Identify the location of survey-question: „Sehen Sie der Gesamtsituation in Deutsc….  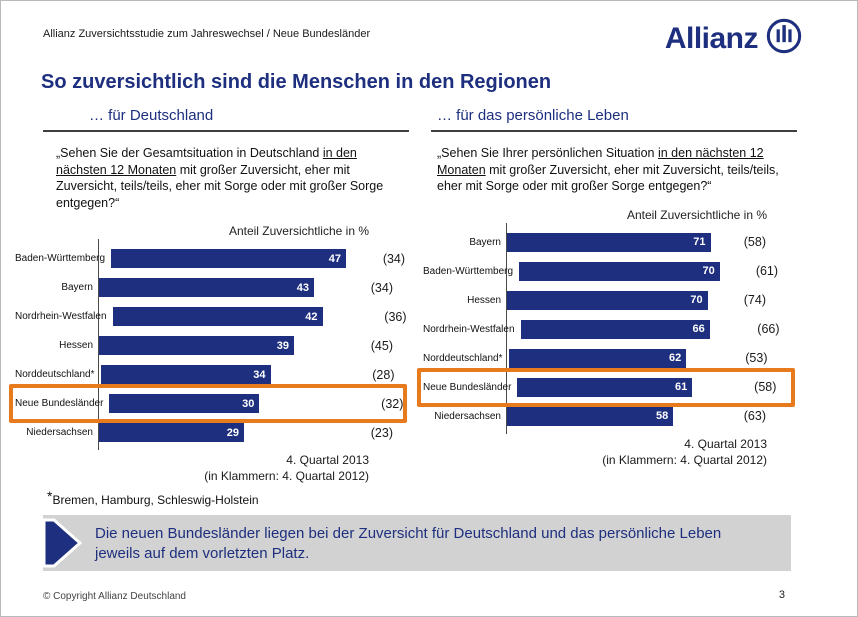
(221, 178).